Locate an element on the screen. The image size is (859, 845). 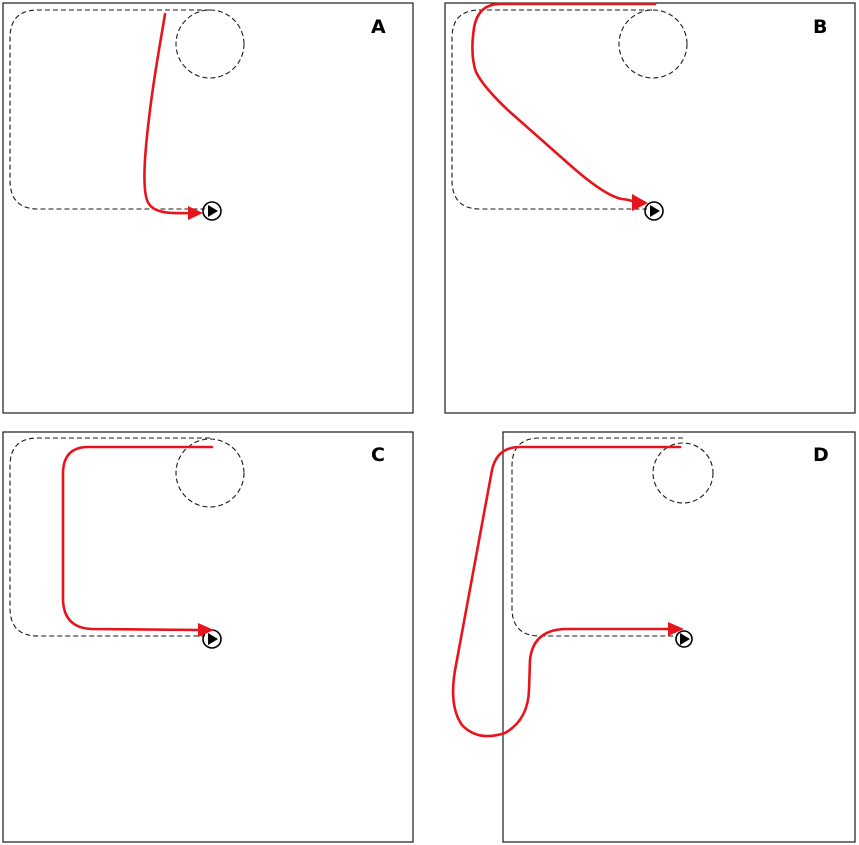
panel-d-reference-loop is located at coordinates (683, 473).